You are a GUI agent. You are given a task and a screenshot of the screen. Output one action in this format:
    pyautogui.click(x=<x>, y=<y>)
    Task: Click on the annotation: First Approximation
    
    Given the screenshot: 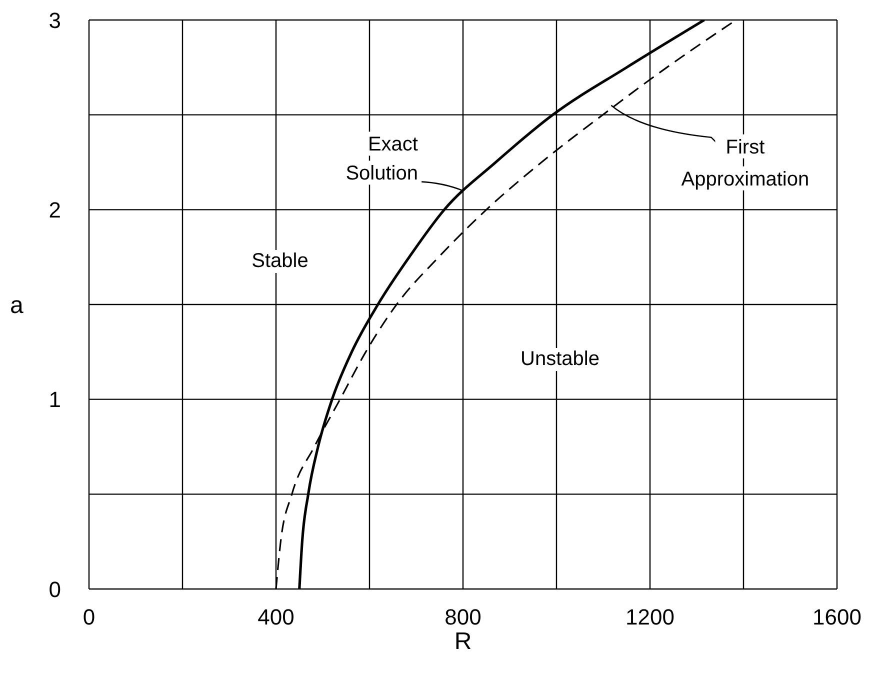 What is the action you would take?
    pyautogui.click(x=745, y=163)
    